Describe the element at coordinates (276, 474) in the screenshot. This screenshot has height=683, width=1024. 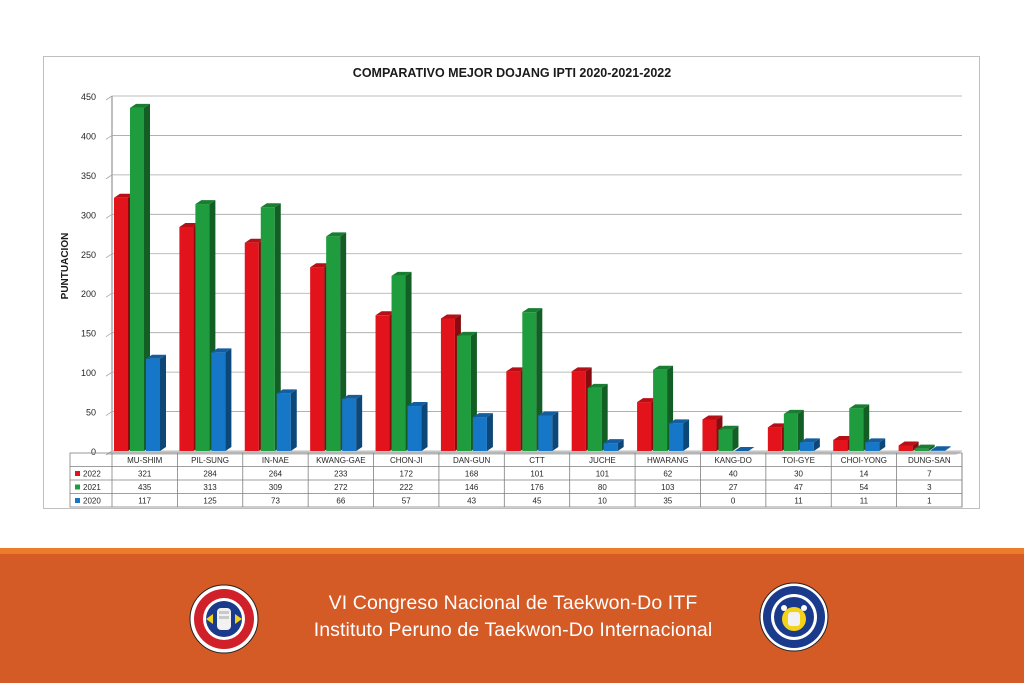
I see `data-table-value: 264` at that location.